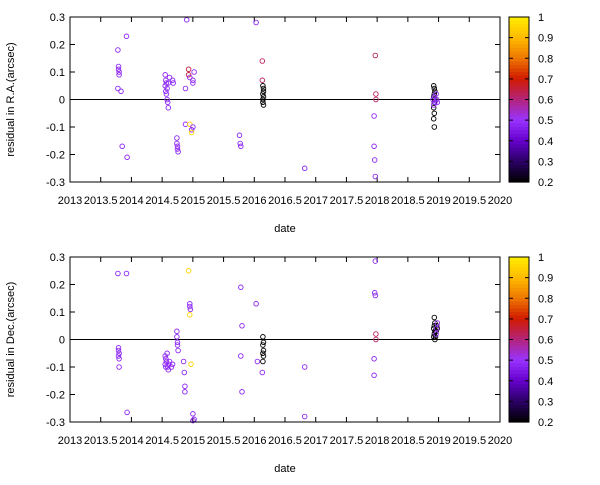 Image resolution: width=600 pixels, height=485 pixels. Describe the element at coordinates (545, 80) in the screenshot. I see `colorbar-tick-label: 0.7` at that location.